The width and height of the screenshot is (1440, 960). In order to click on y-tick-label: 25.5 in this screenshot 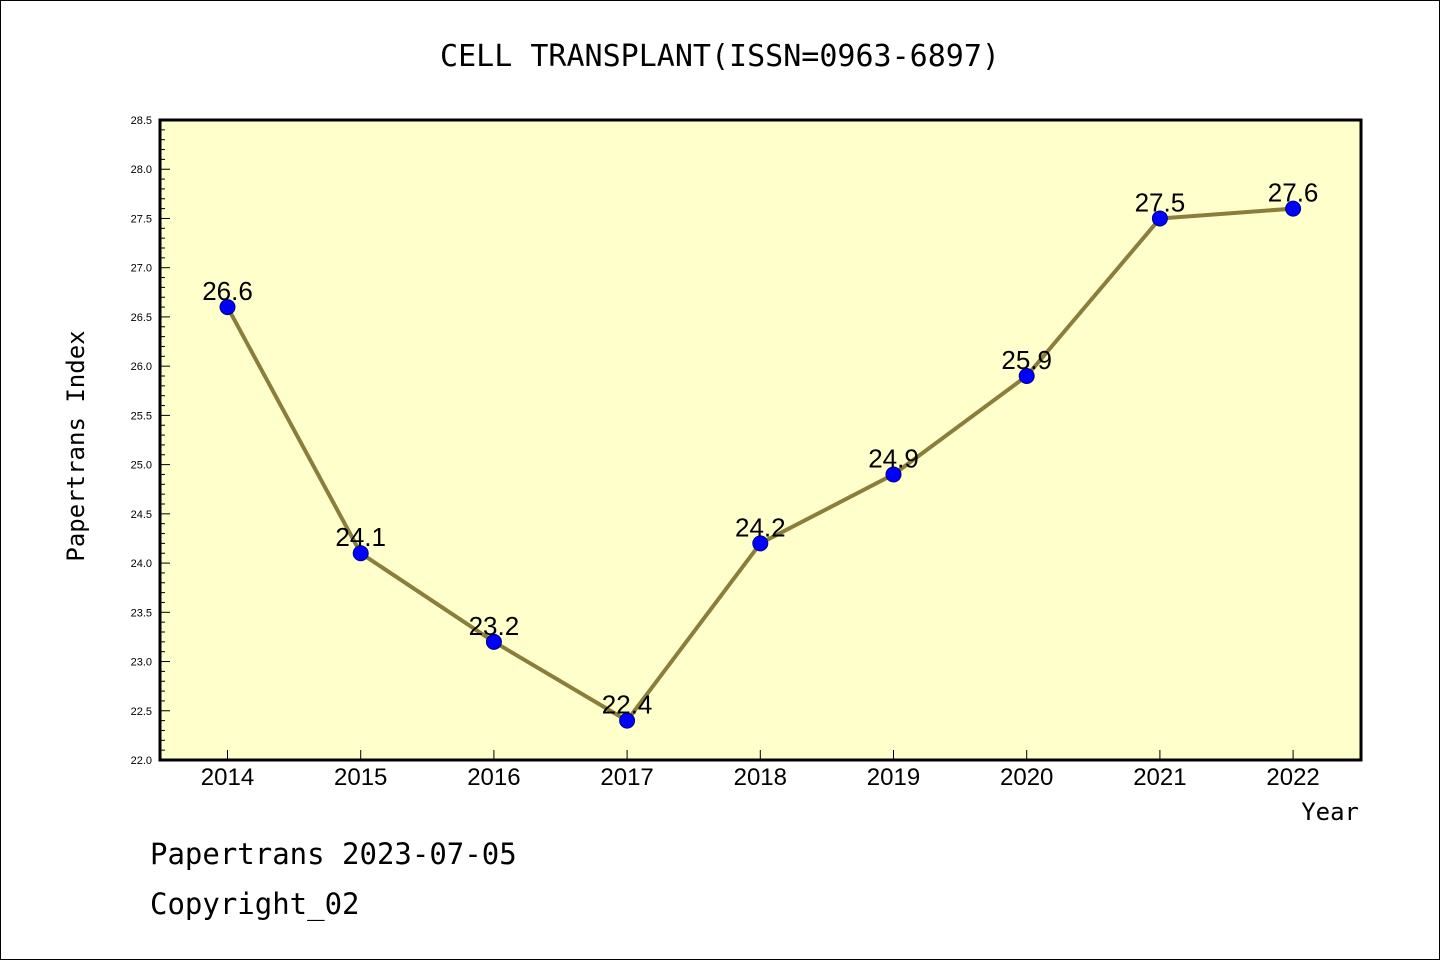, I will do `click(141, 416)`.